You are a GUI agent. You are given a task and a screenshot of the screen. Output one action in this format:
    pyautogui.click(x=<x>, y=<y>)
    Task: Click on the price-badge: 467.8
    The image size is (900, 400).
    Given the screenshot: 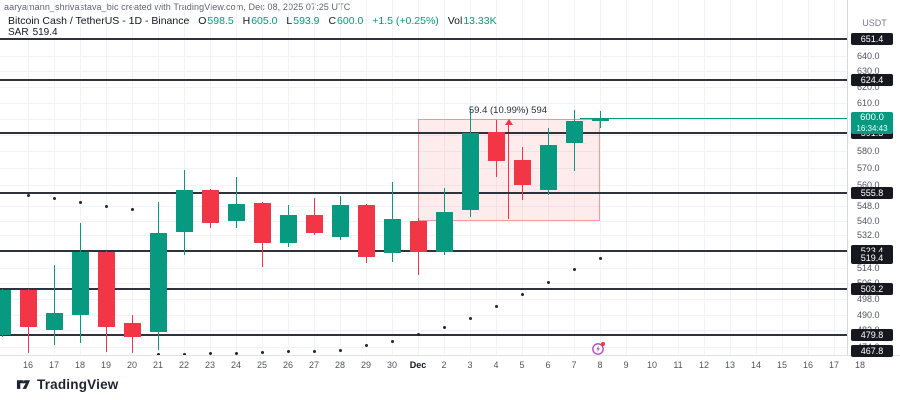 What is the action you would take?
    pyautogui.click(x=872, y=351)
    